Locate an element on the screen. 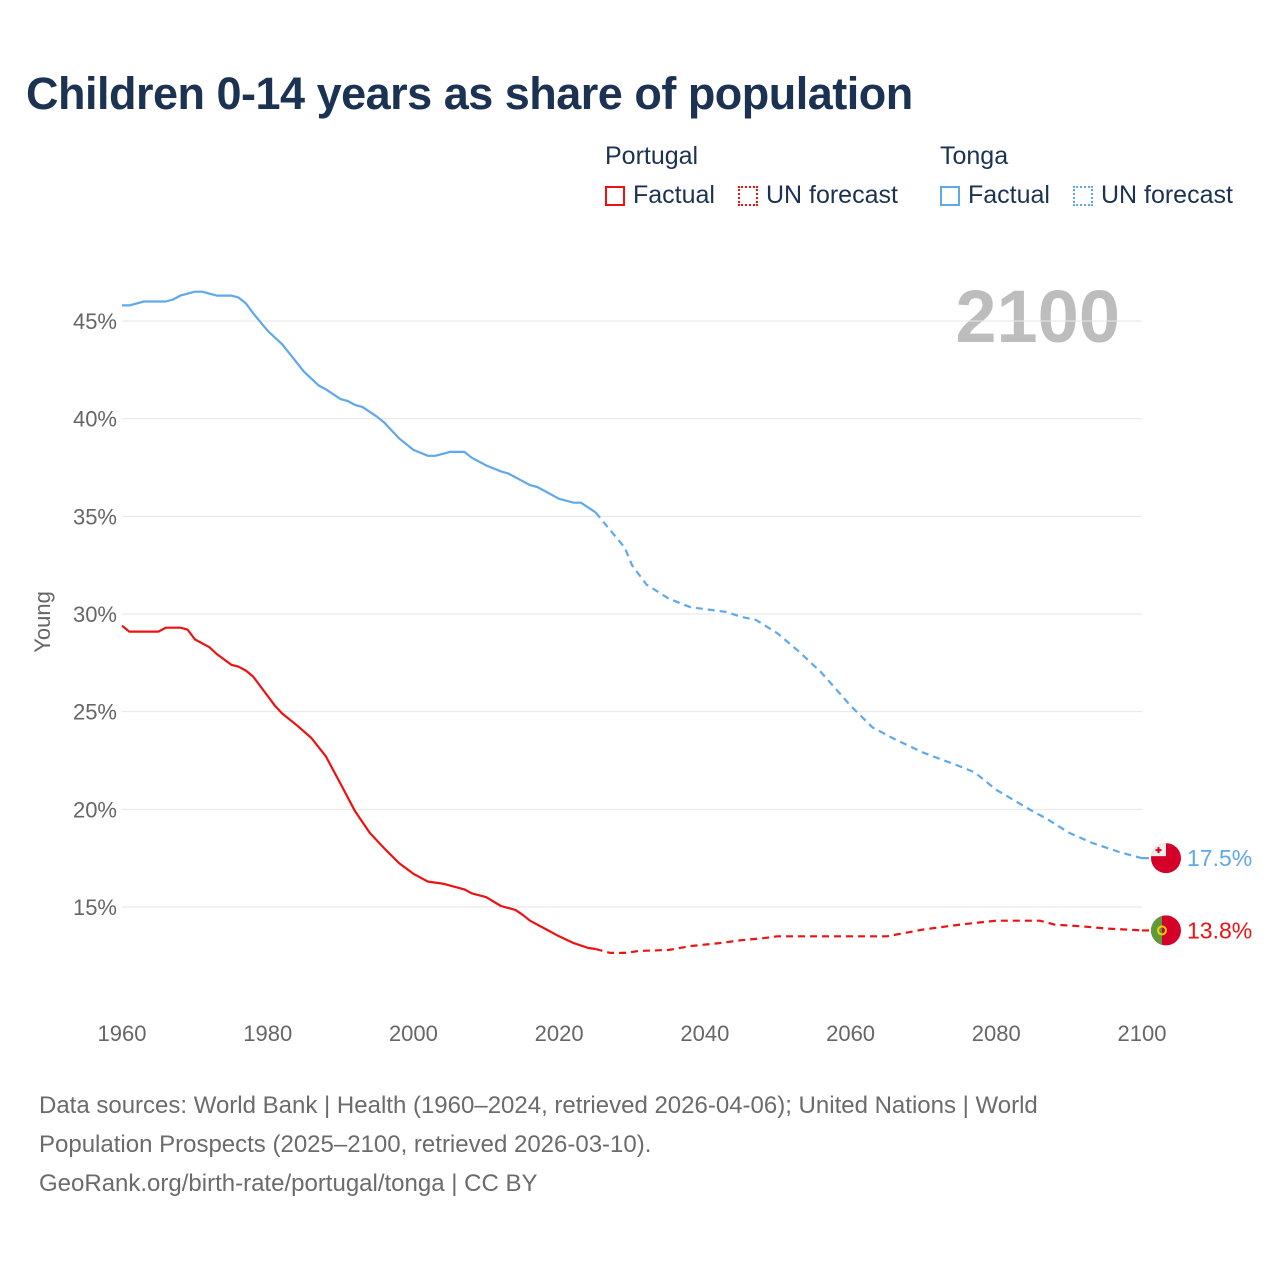  flag-green is located at coordinates (1156, 930).